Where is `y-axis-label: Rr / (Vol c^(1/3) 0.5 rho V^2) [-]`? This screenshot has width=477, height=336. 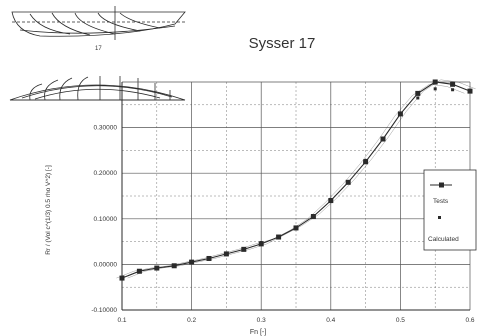
y-axis-label: Rr / (Vol c^(1/3) 0.5 rho V^2) [-] is located at coordinates (48, 210).